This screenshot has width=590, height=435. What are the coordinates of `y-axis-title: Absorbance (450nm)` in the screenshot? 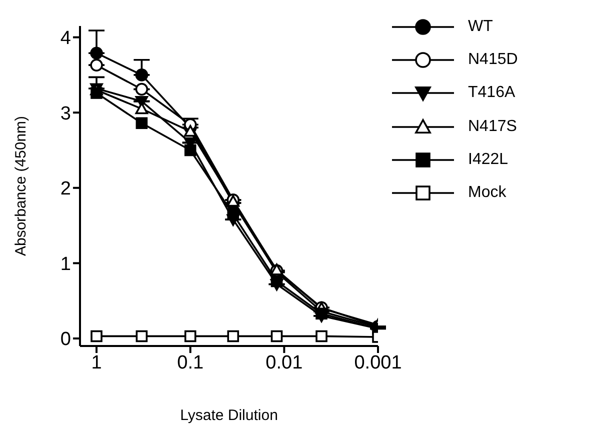 It's located at (21, 186).